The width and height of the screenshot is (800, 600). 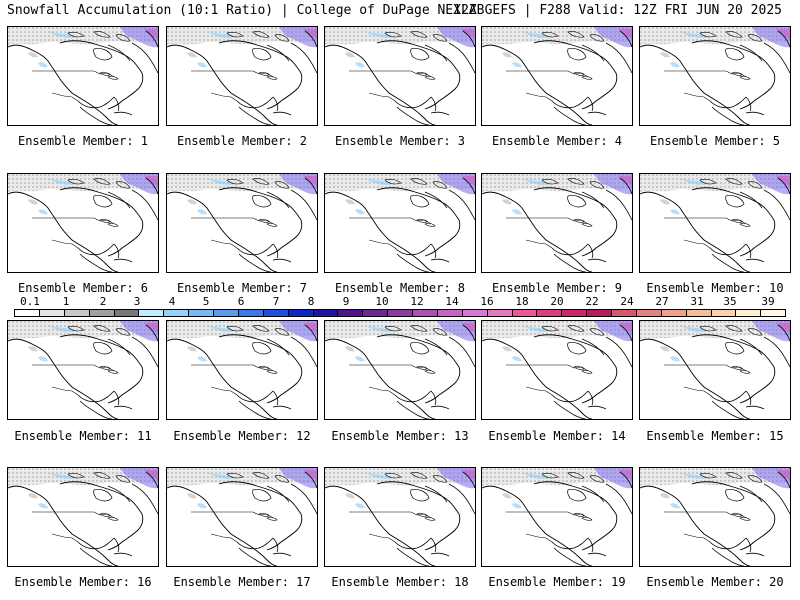 I want to click on colorbar, so click(x=400, y=313).